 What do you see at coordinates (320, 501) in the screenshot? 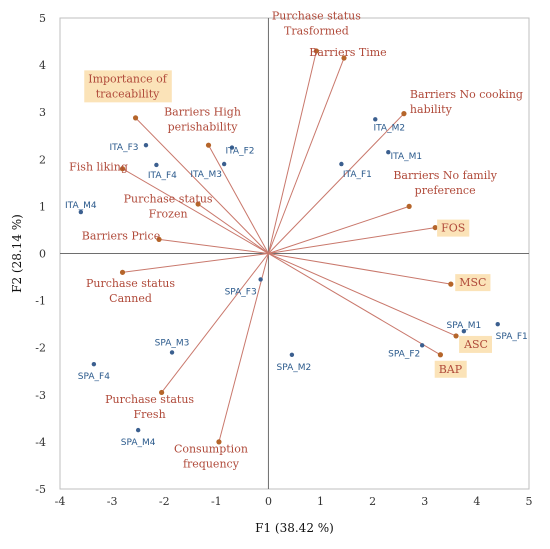
I see `x-tick-label: 1` at bounding box center [320, 501].